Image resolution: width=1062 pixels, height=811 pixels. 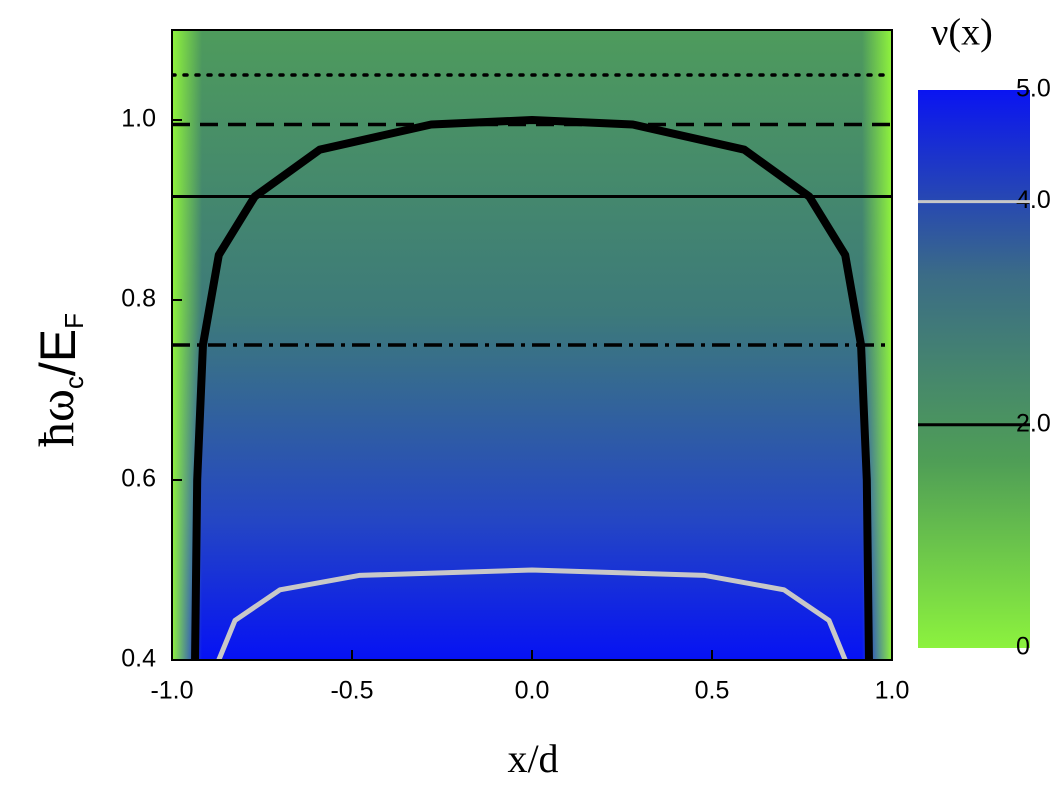 What do you see at coordinates (1023, 647) in the screenshot?
I see `colorbar-tick-label: 0` at bounding box center [1023, 647].